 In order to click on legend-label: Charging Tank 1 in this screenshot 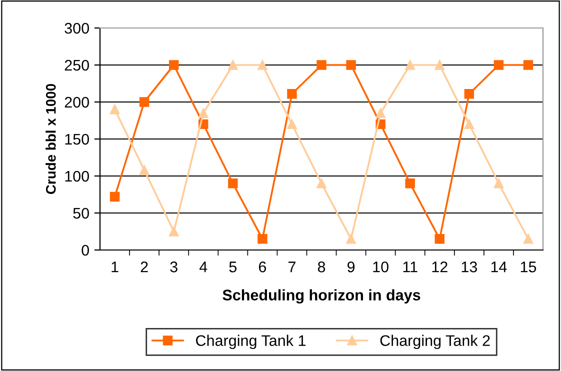, I will do `click(251, 342)`.